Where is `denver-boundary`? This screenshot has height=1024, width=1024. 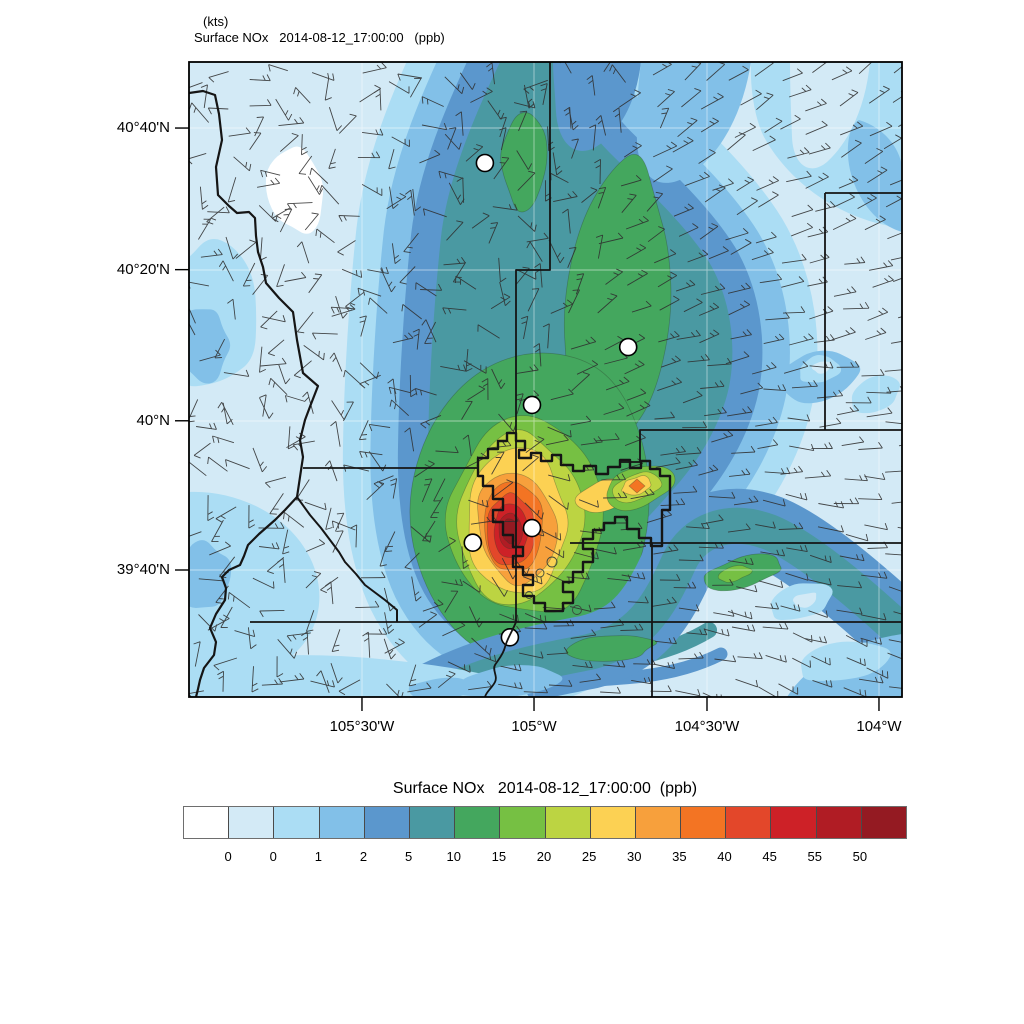 denver-boundary is located at coordinates (574, 522).